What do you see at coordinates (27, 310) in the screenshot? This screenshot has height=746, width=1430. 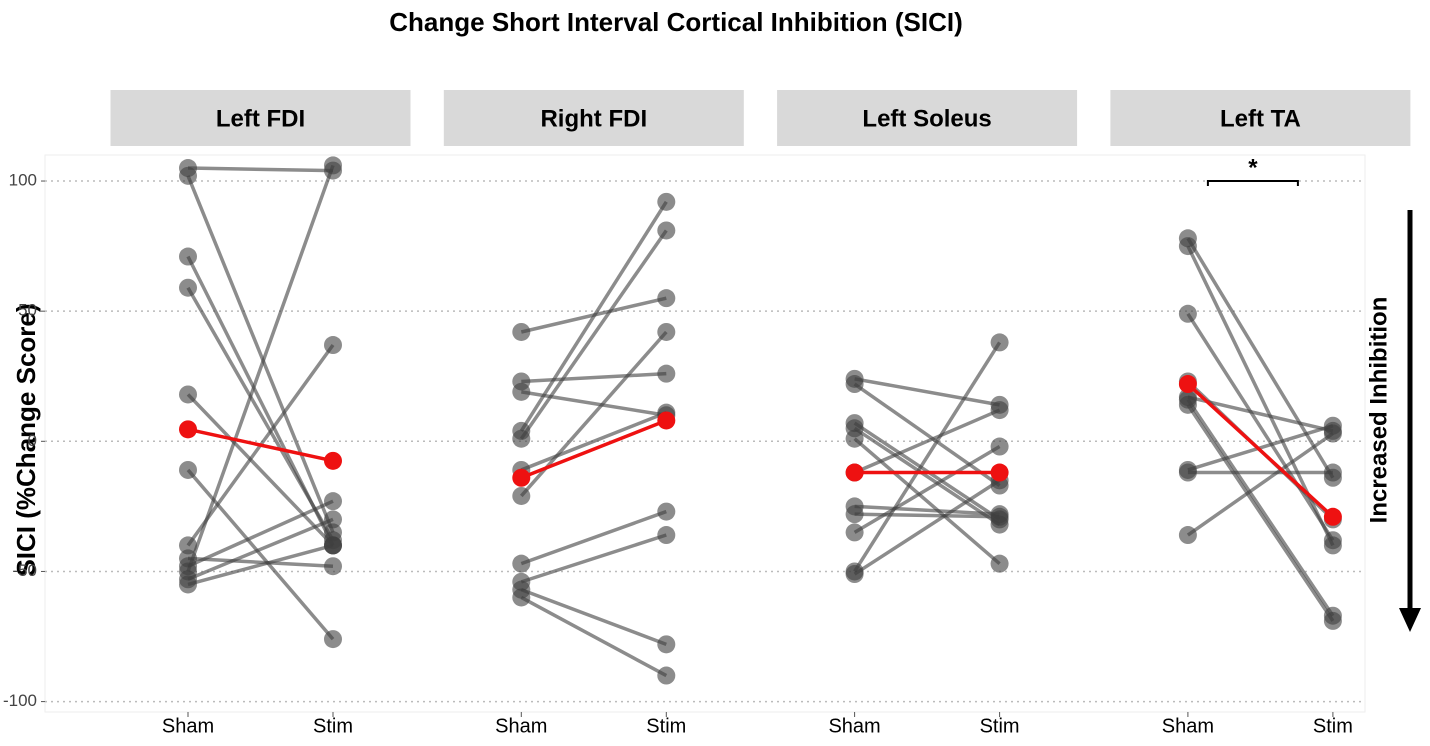 I see `y-tick-label: 50` at bounding box center [27, 310].